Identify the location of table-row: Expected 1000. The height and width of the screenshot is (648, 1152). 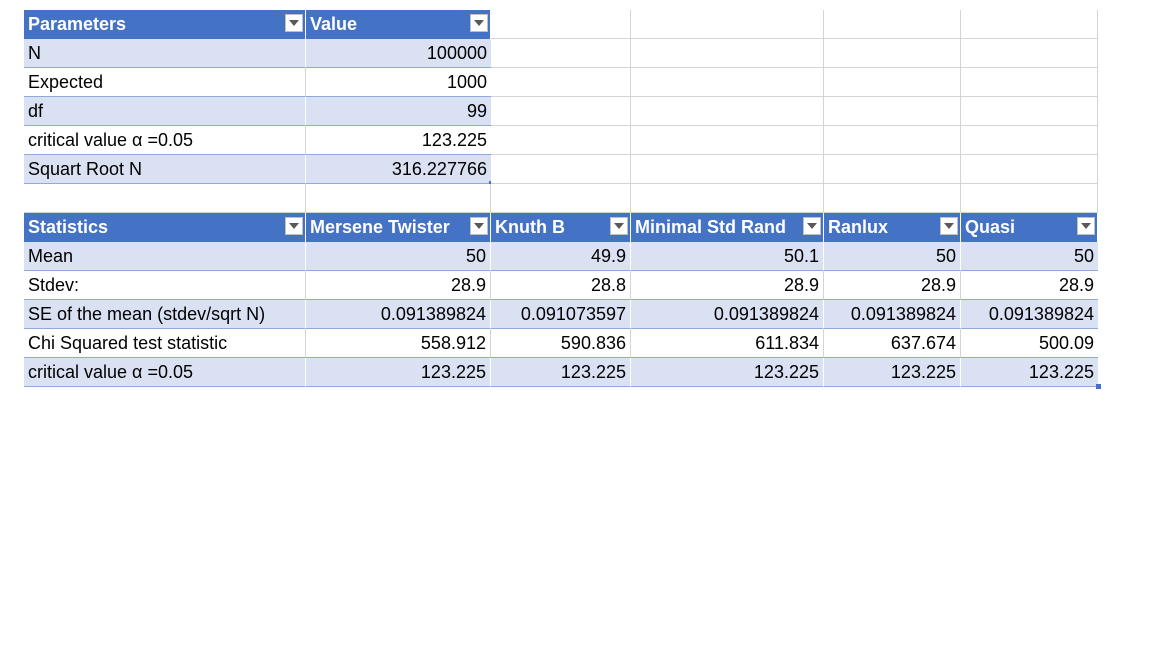
(561, 82).